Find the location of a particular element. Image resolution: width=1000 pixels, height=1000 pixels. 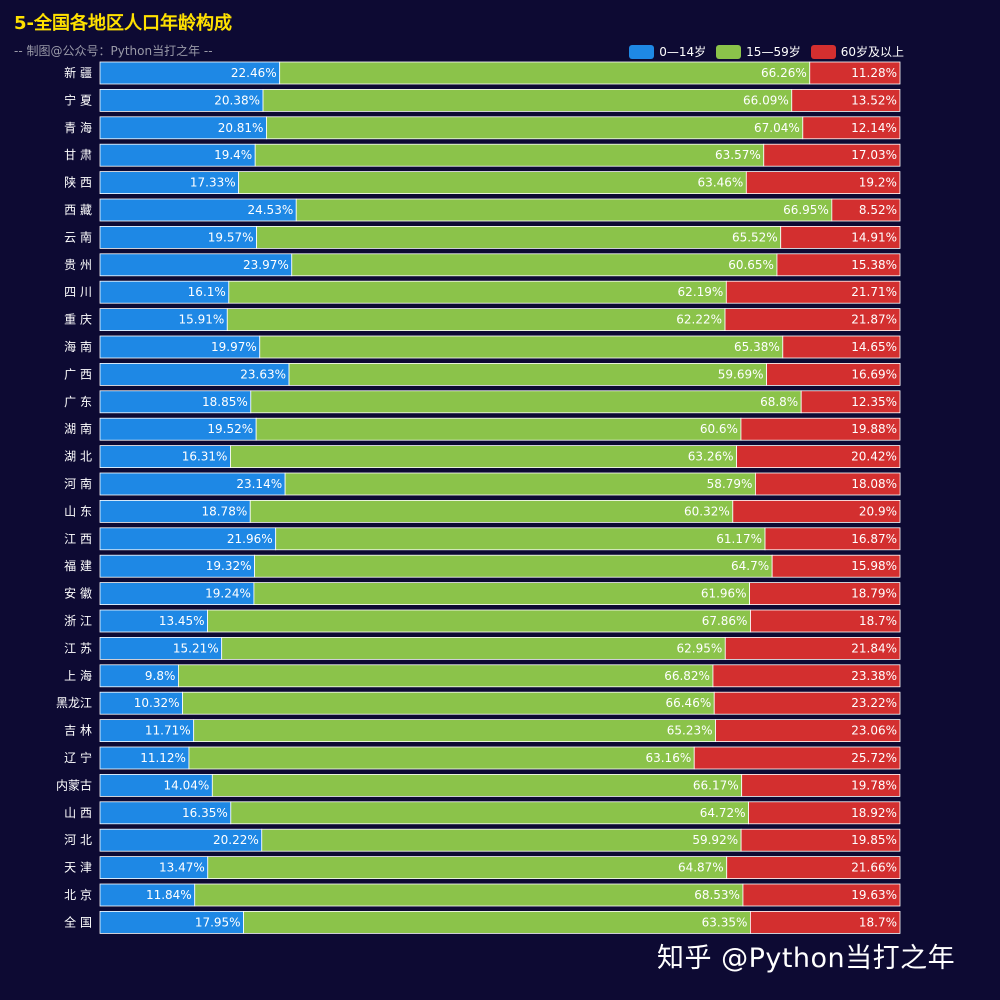

legend: 0—14岁 15—59岁 60岁及以上 is located at coordinates (761, 51).